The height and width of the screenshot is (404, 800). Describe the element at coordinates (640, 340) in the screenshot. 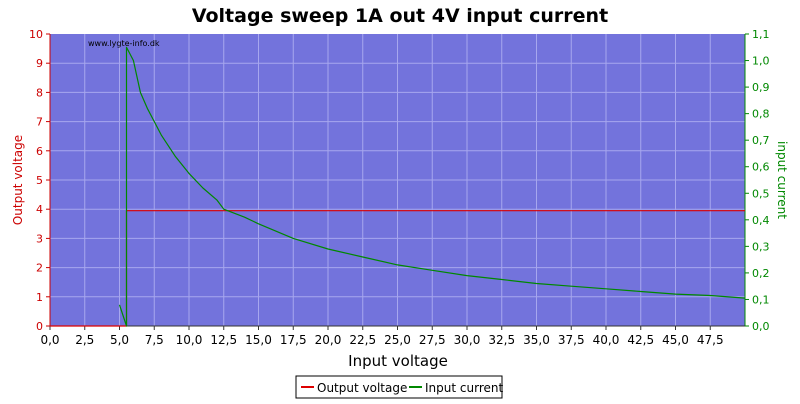

I see `x-tick-label: 42,5` at that location.